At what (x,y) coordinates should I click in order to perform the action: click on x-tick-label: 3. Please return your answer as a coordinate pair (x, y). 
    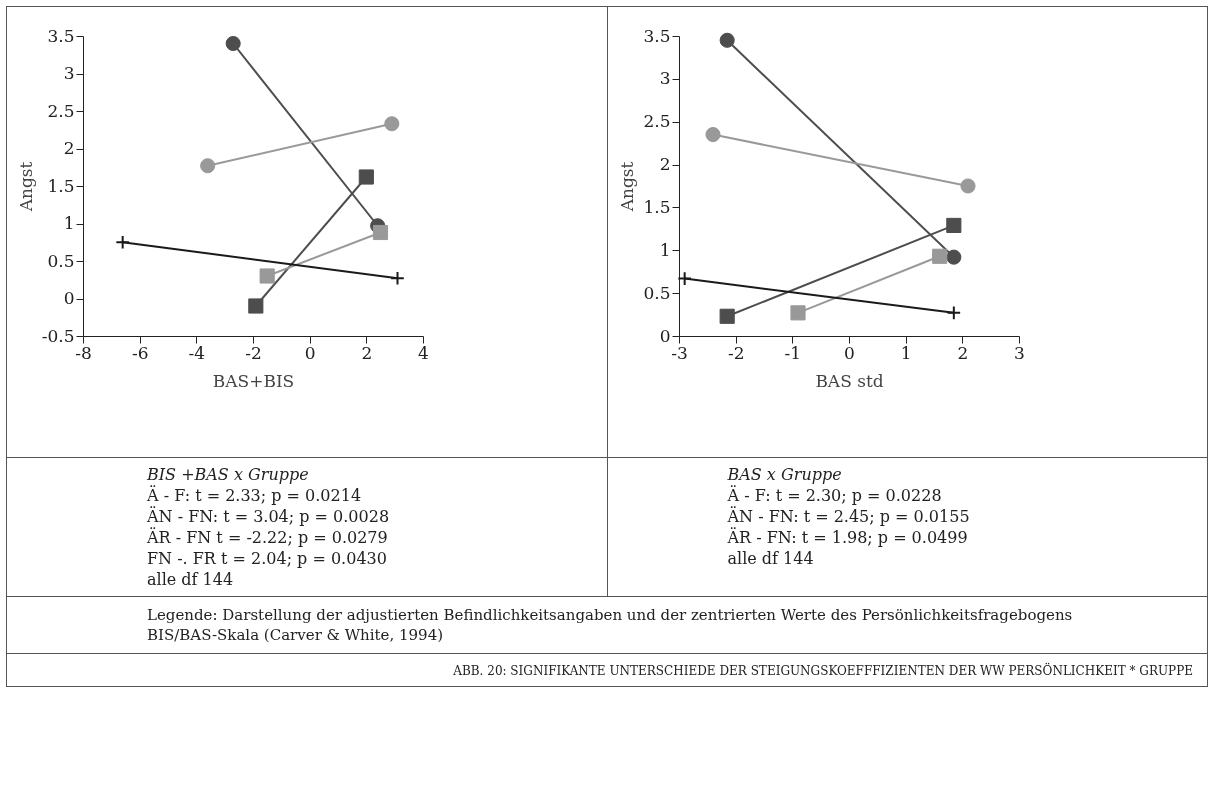
    Looking at the image, I should click on (1019, 352).